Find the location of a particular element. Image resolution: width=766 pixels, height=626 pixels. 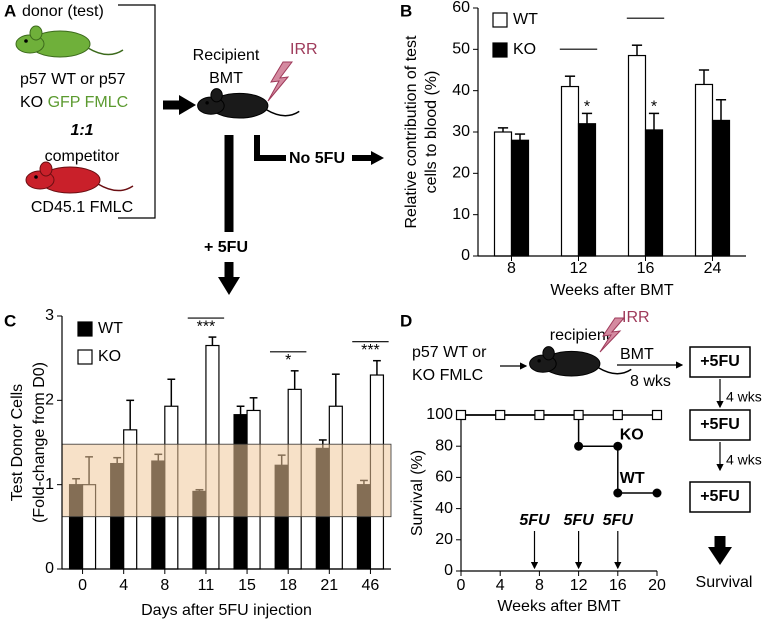

y-tick-label: 2 is located at coordinates (49, 400).